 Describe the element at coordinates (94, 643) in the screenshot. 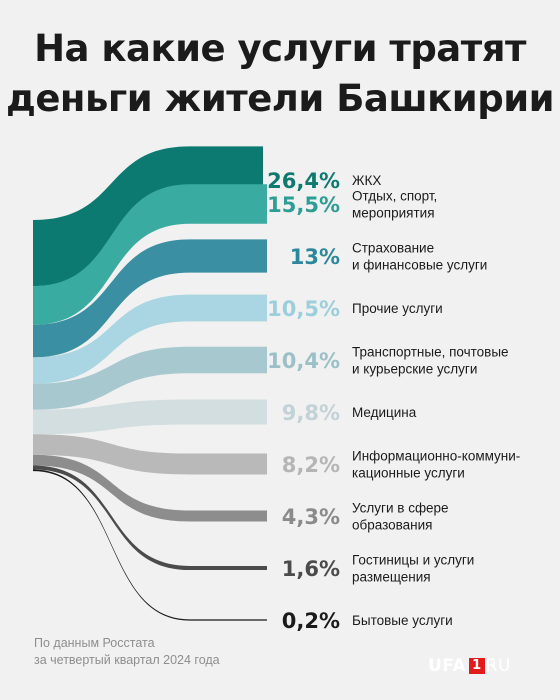

I see `source-line-1: По данным Росстата` at that location.